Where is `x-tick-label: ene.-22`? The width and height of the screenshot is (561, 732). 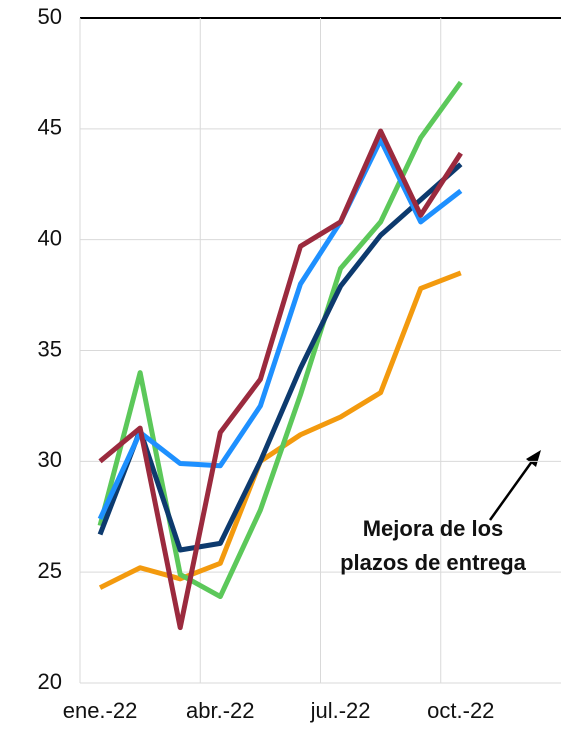
x-tick-label: ene.-22 is located at coordinates (100, 710).